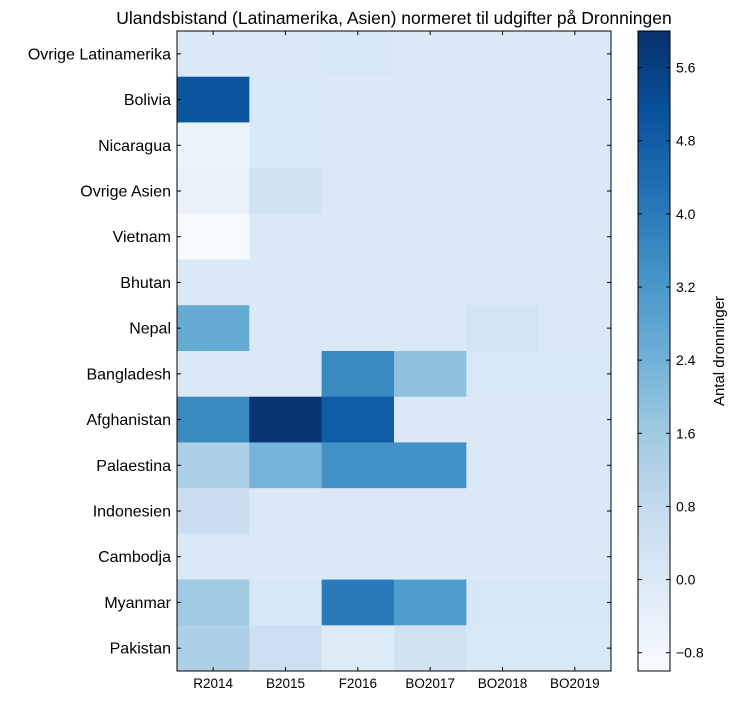 The height and width of the screenshot is (701, 738). What do you see at coordinates (128, 420) in the screenshot?
I see `y-tick-label: Afghanistan` at bounding box center [128, 420].